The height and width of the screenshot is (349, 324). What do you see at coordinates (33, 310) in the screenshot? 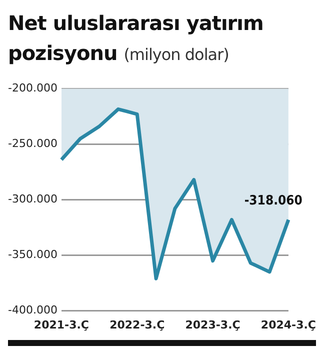
I see `y-tick-label: -400.000` at bounding box center [33, 310].